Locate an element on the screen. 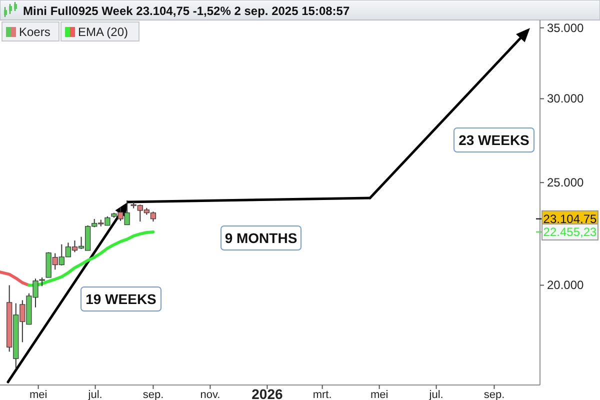  y-tick-label: 35.000 is located at coordinates (565, 27).